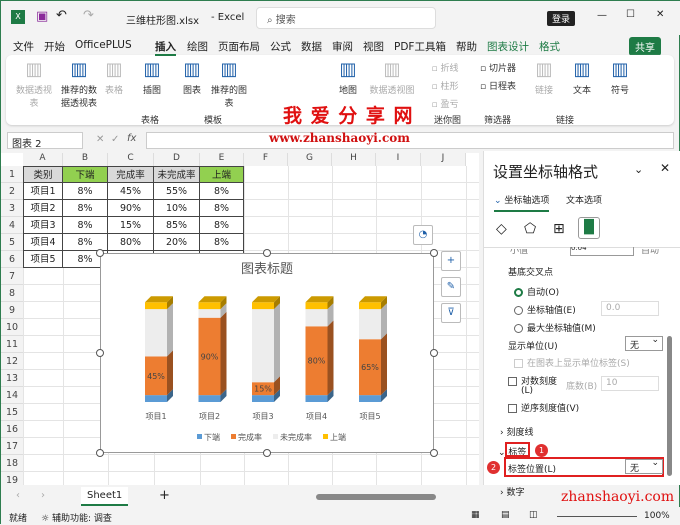  What do you see at coordinates (645, 46) in the screenshot?
I see `share-button: 共享` at bounding box center [645, 46].